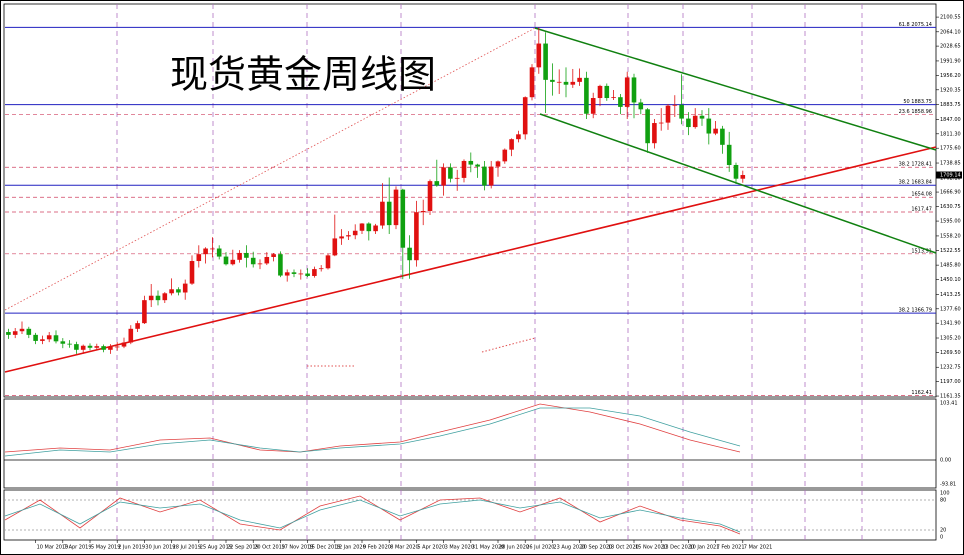 Image resolution: width=964 pixels, height=555 pixels. What do you see at coordinates (216, 548) in the screenshot?
I see `x-tick-label: 25 Aug 2019` at bounding box center [216, 548].